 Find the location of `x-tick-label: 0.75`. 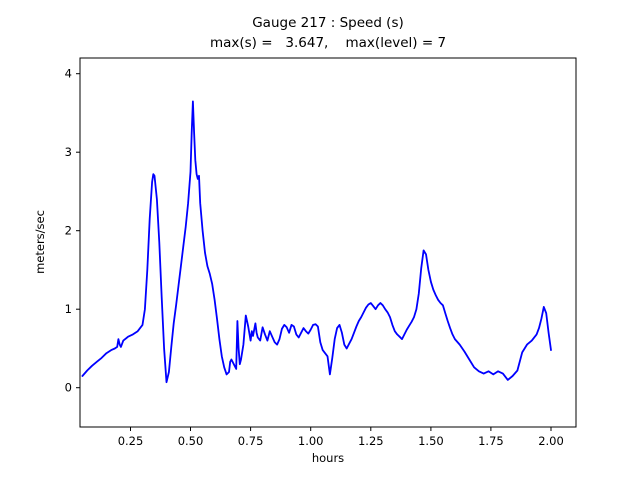

x-tick-label: 0.75 is located at coordinates (251, 441).